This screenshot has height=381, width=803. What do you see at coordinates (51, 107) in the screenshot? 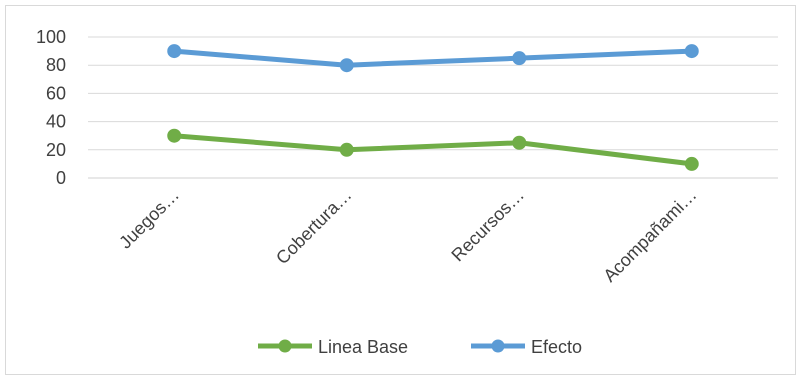
I see `y-axis-ticks: 0 20 40 60 80 100` at bounding box center [51, 107].